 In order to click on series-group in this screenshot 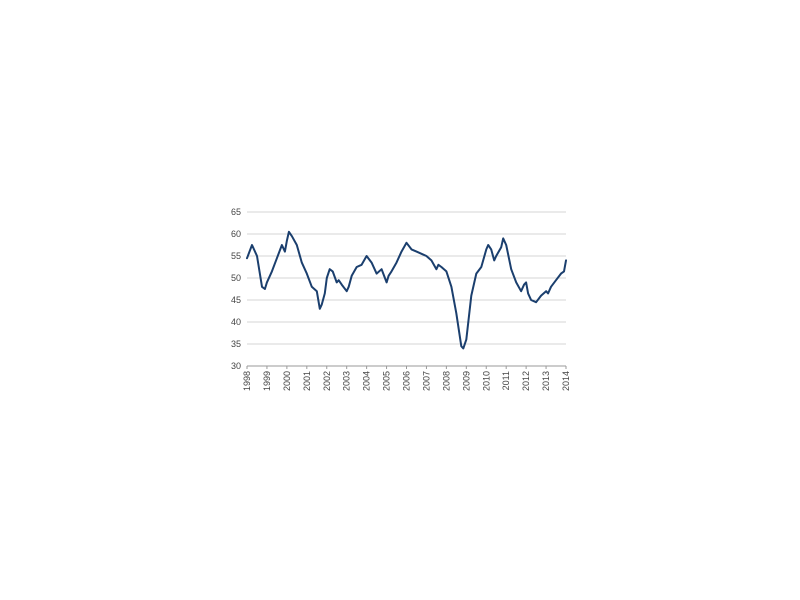, I will do `click(406, 290)`.